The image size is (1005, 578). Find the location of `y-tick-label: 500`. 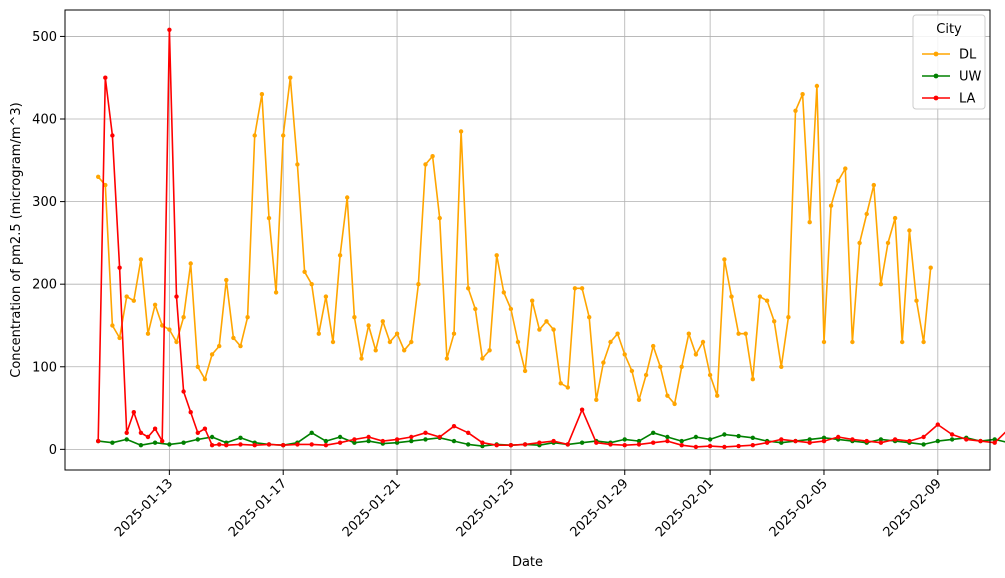

y-tick-label: 500 is located at coordinates (44, 37).